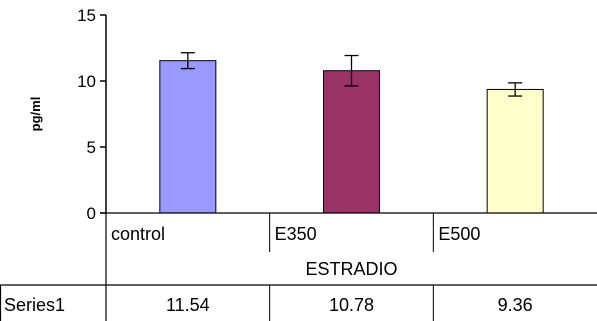 This screenshot has height=321, width=597. I want to click on data-table-value: 9.36, so click(515, 305).